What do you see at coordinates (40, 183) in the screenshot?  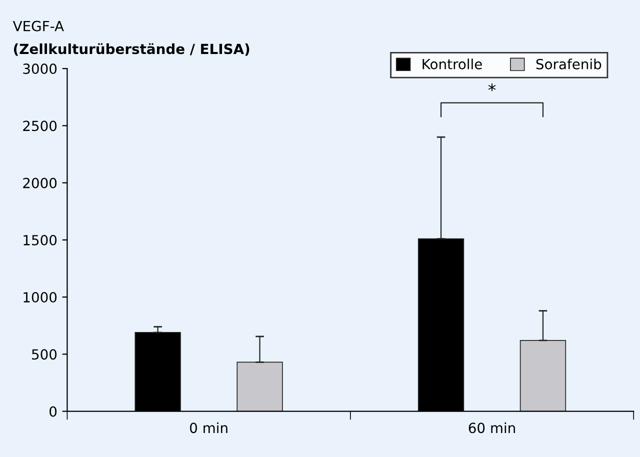 I see `y-tick-label: 2000` at bounding box center [40, 183].